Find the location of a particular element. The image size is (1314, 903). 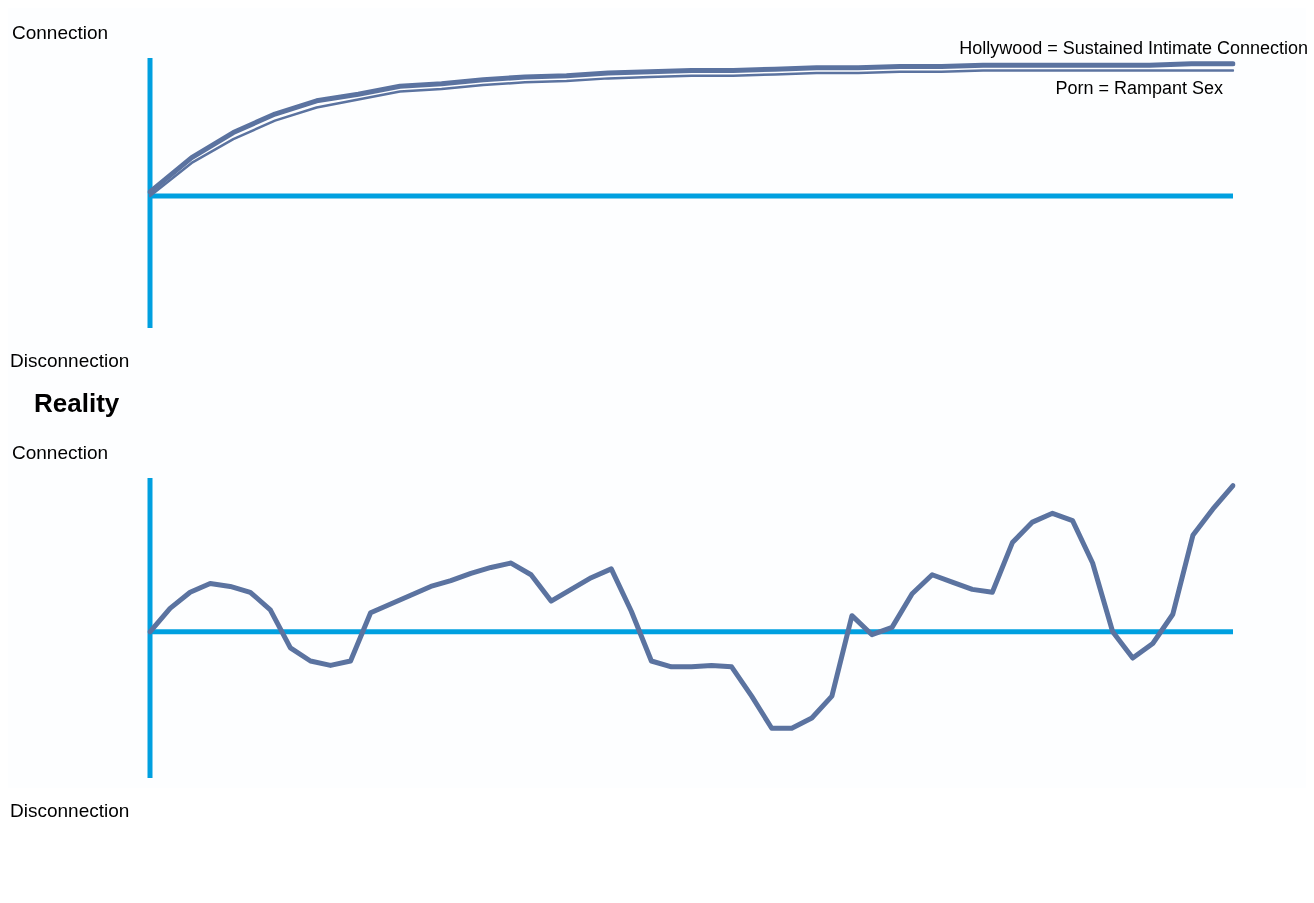

series-label: Hollywood = Sustained Intimate Connection is located at coordinates (1133, 47).